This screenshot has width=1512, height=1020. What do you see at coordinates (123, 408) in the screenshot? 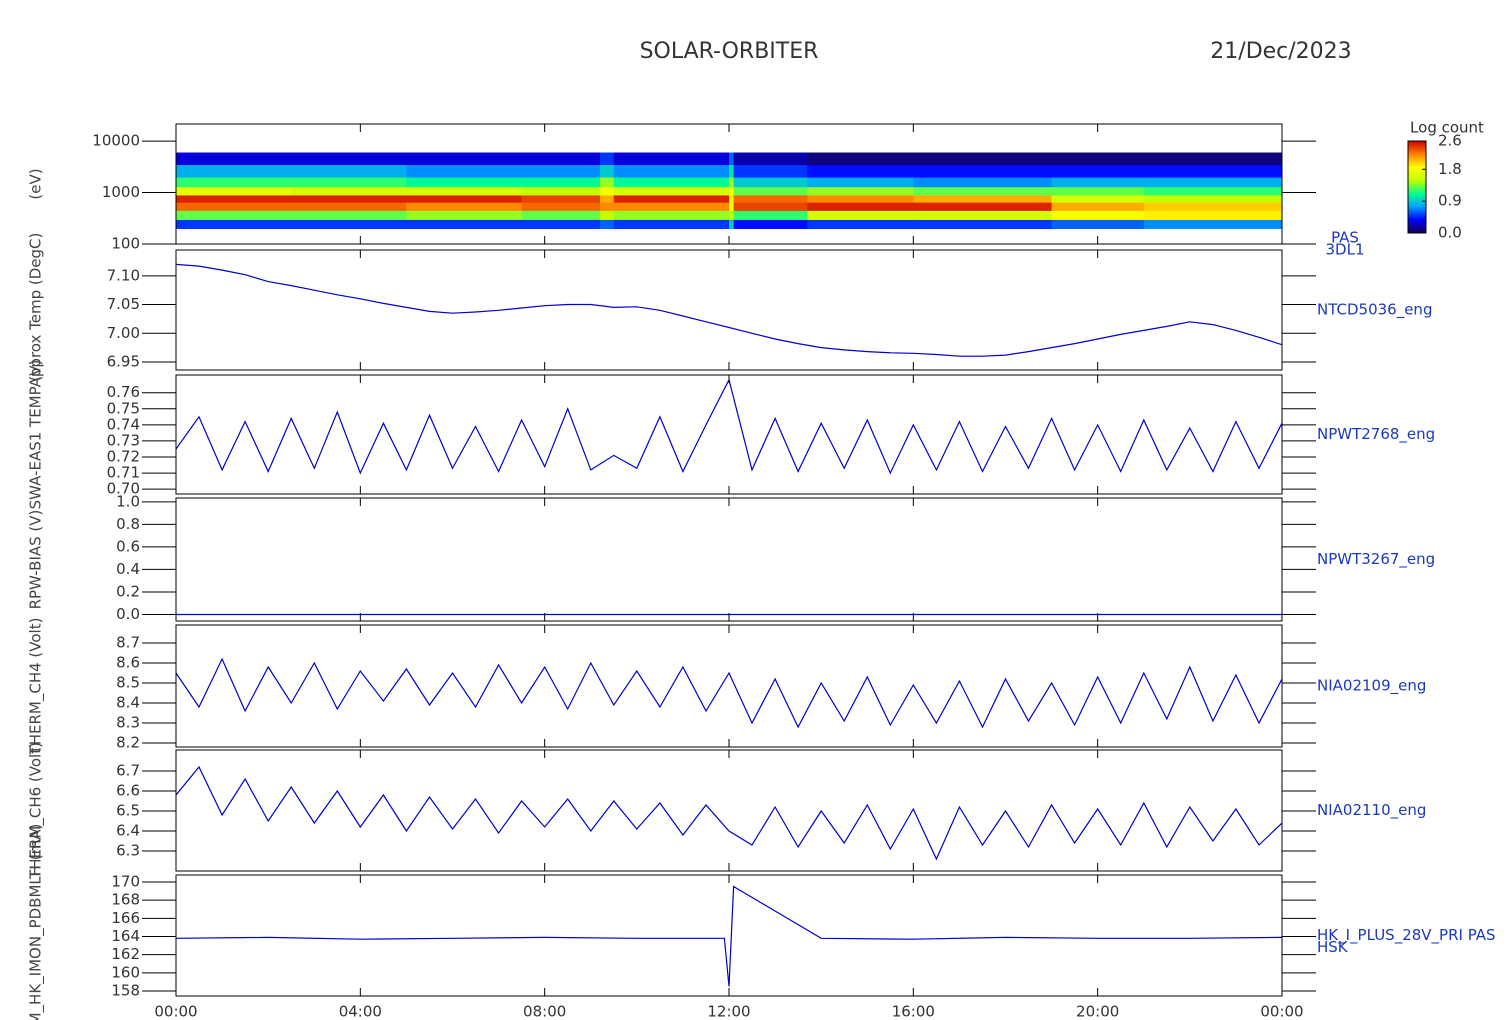
I see `y-tick-label: 0.75` at bounding box center [123, 408].